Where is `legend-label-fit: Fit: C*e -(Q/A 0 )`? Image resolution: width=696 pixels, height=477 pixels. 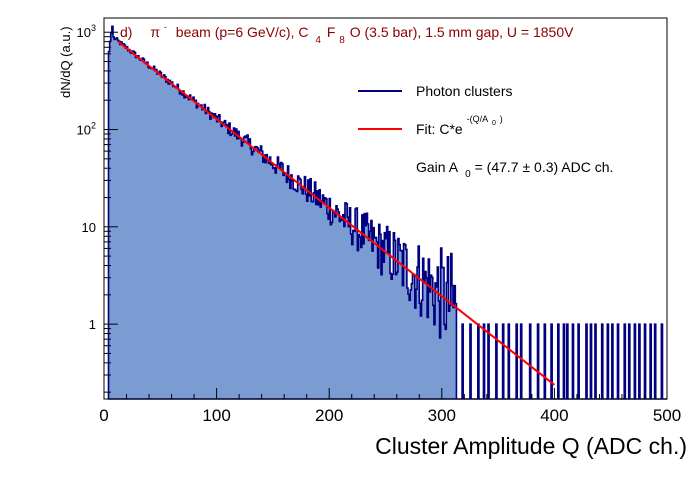
legend-label-fit: Fit: C*e -(Q/A 0 ) is located at coordinates (459, 123).